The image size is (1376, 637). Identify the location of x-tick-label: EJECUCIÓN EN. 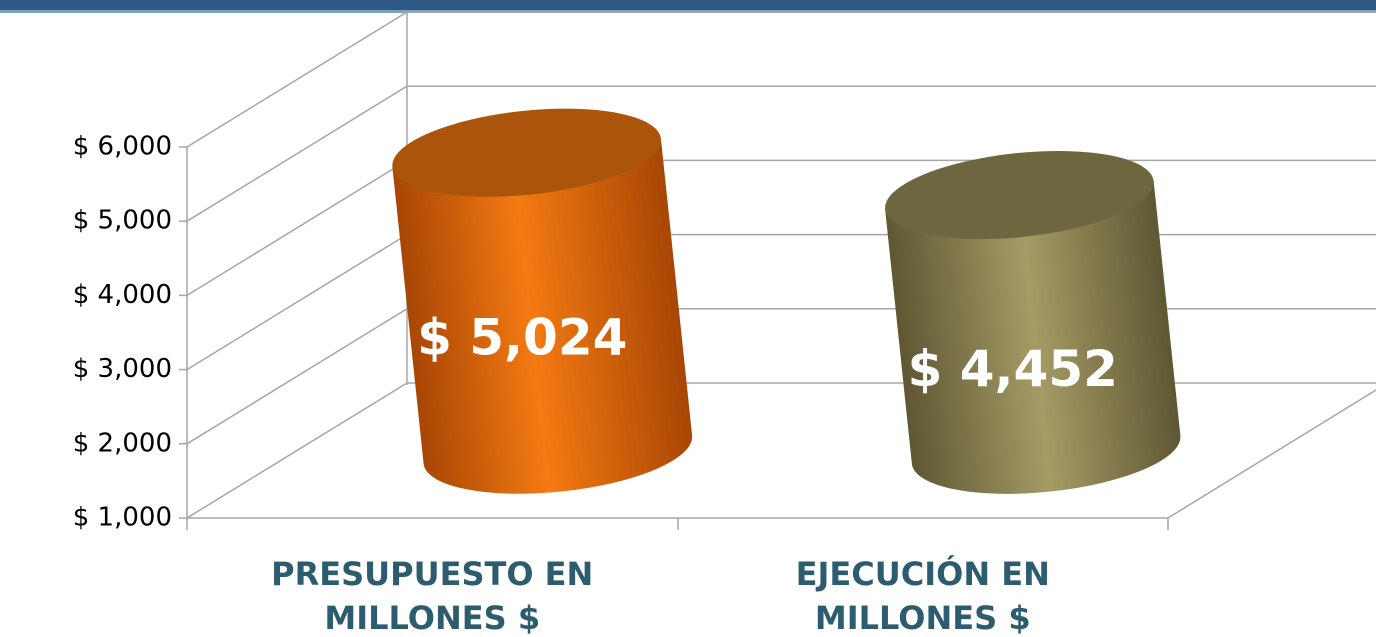
(923, 573).